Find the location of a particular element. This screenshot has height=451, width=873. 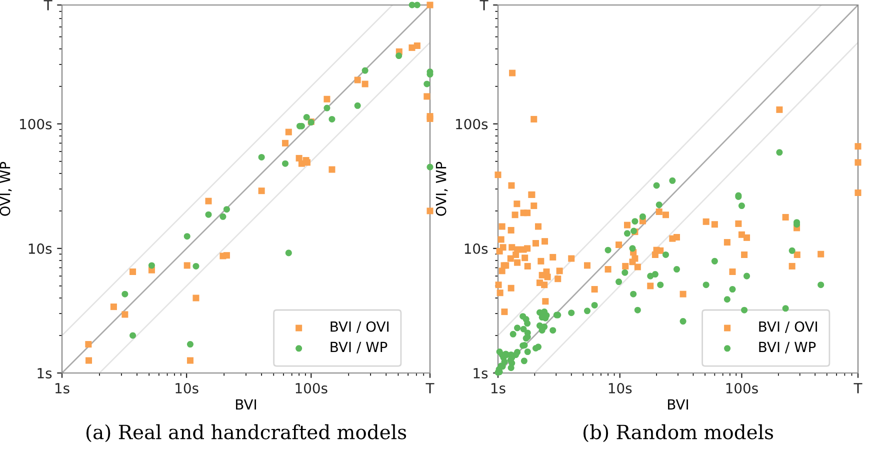

text: (b) Random models is located at coordinates (679, 433).